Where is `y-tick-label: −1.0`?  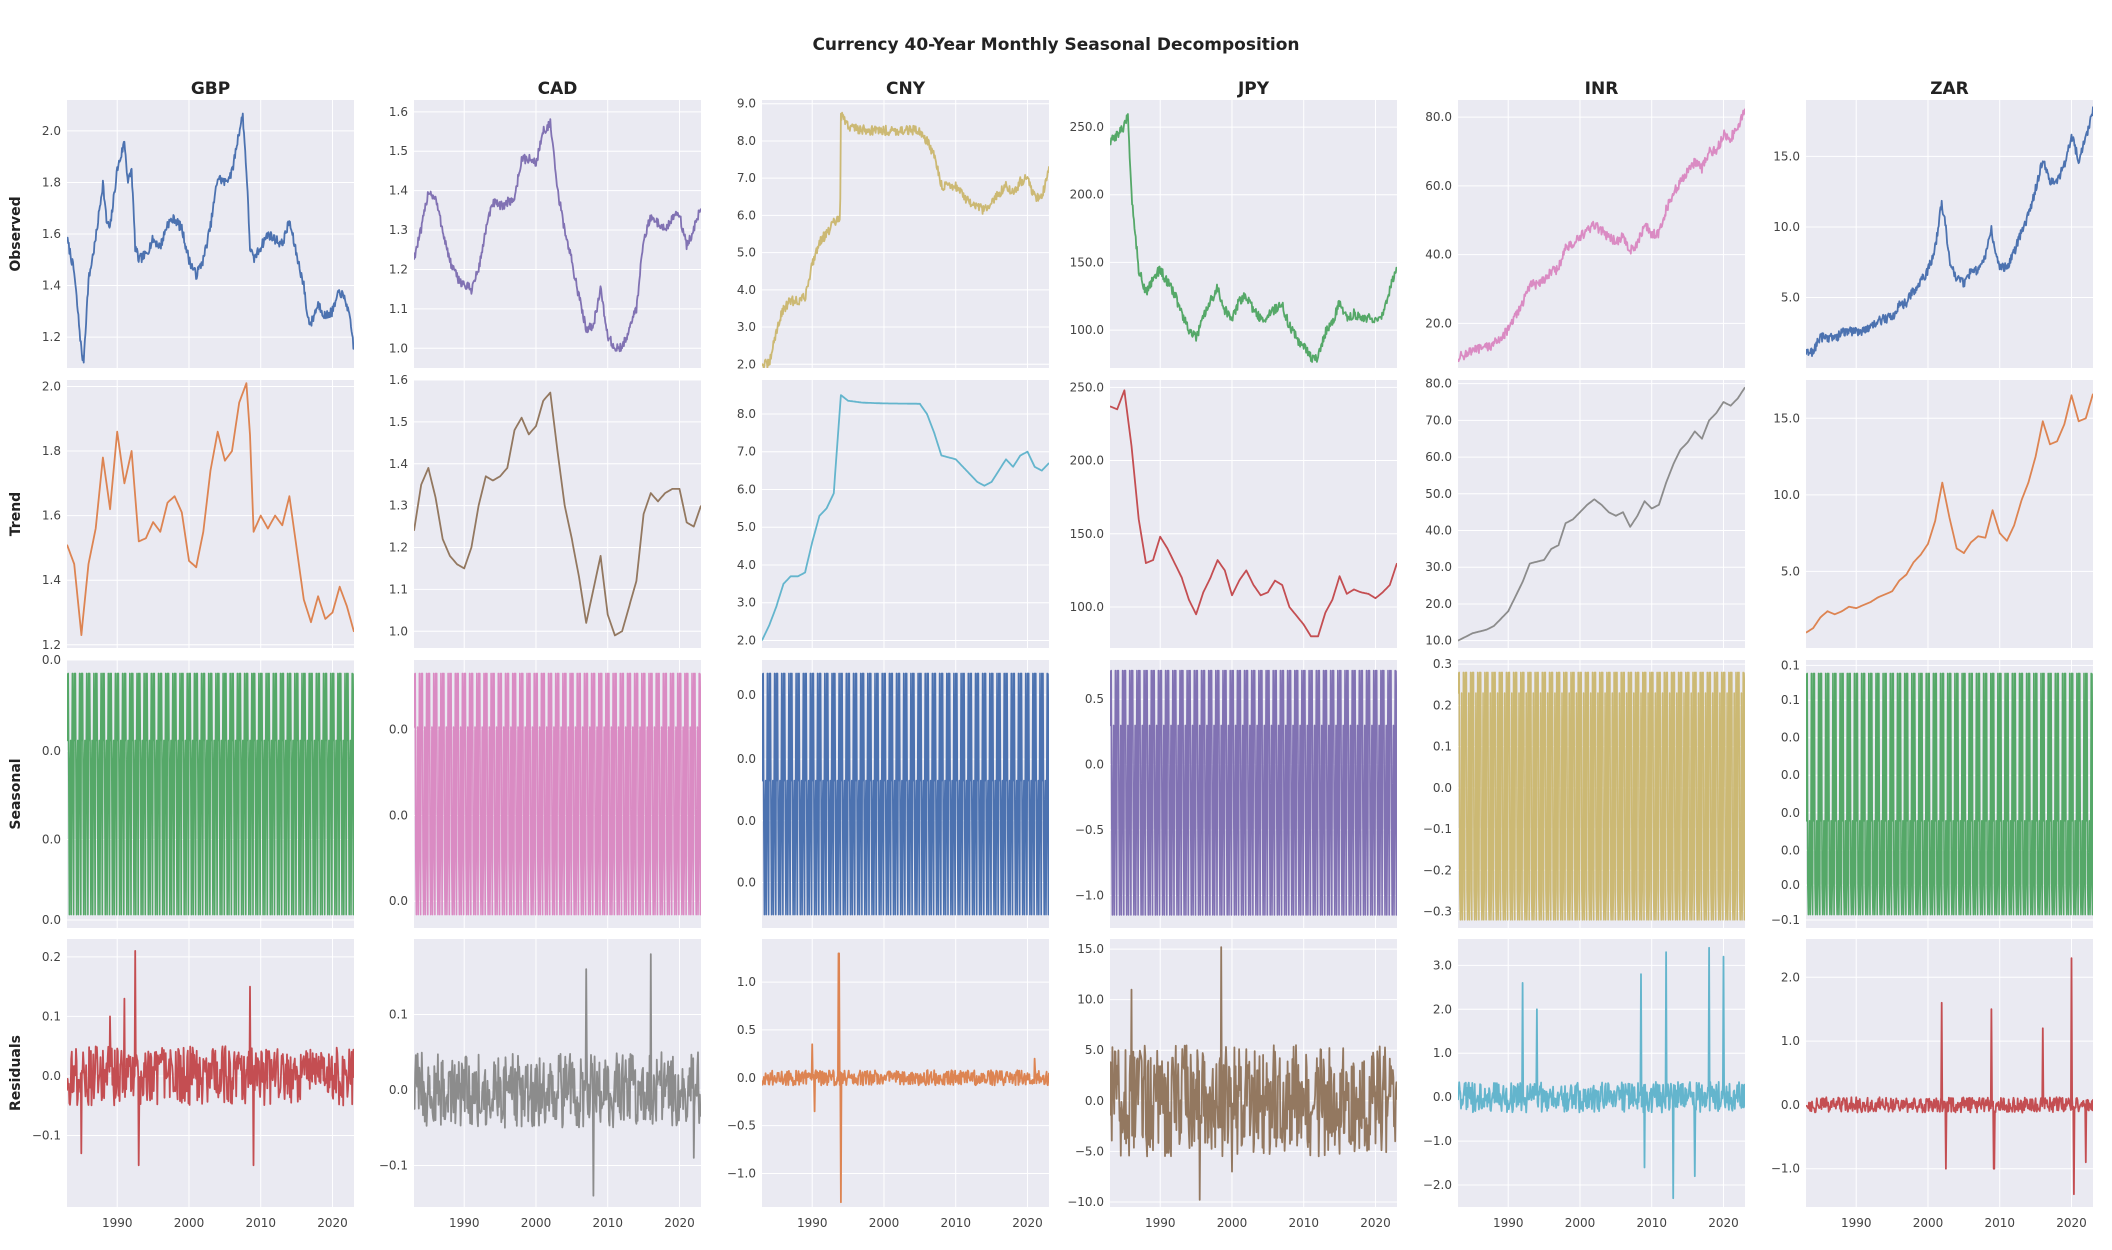
y-tick-label: −1.0 is located at coordinates (1785, 1169).